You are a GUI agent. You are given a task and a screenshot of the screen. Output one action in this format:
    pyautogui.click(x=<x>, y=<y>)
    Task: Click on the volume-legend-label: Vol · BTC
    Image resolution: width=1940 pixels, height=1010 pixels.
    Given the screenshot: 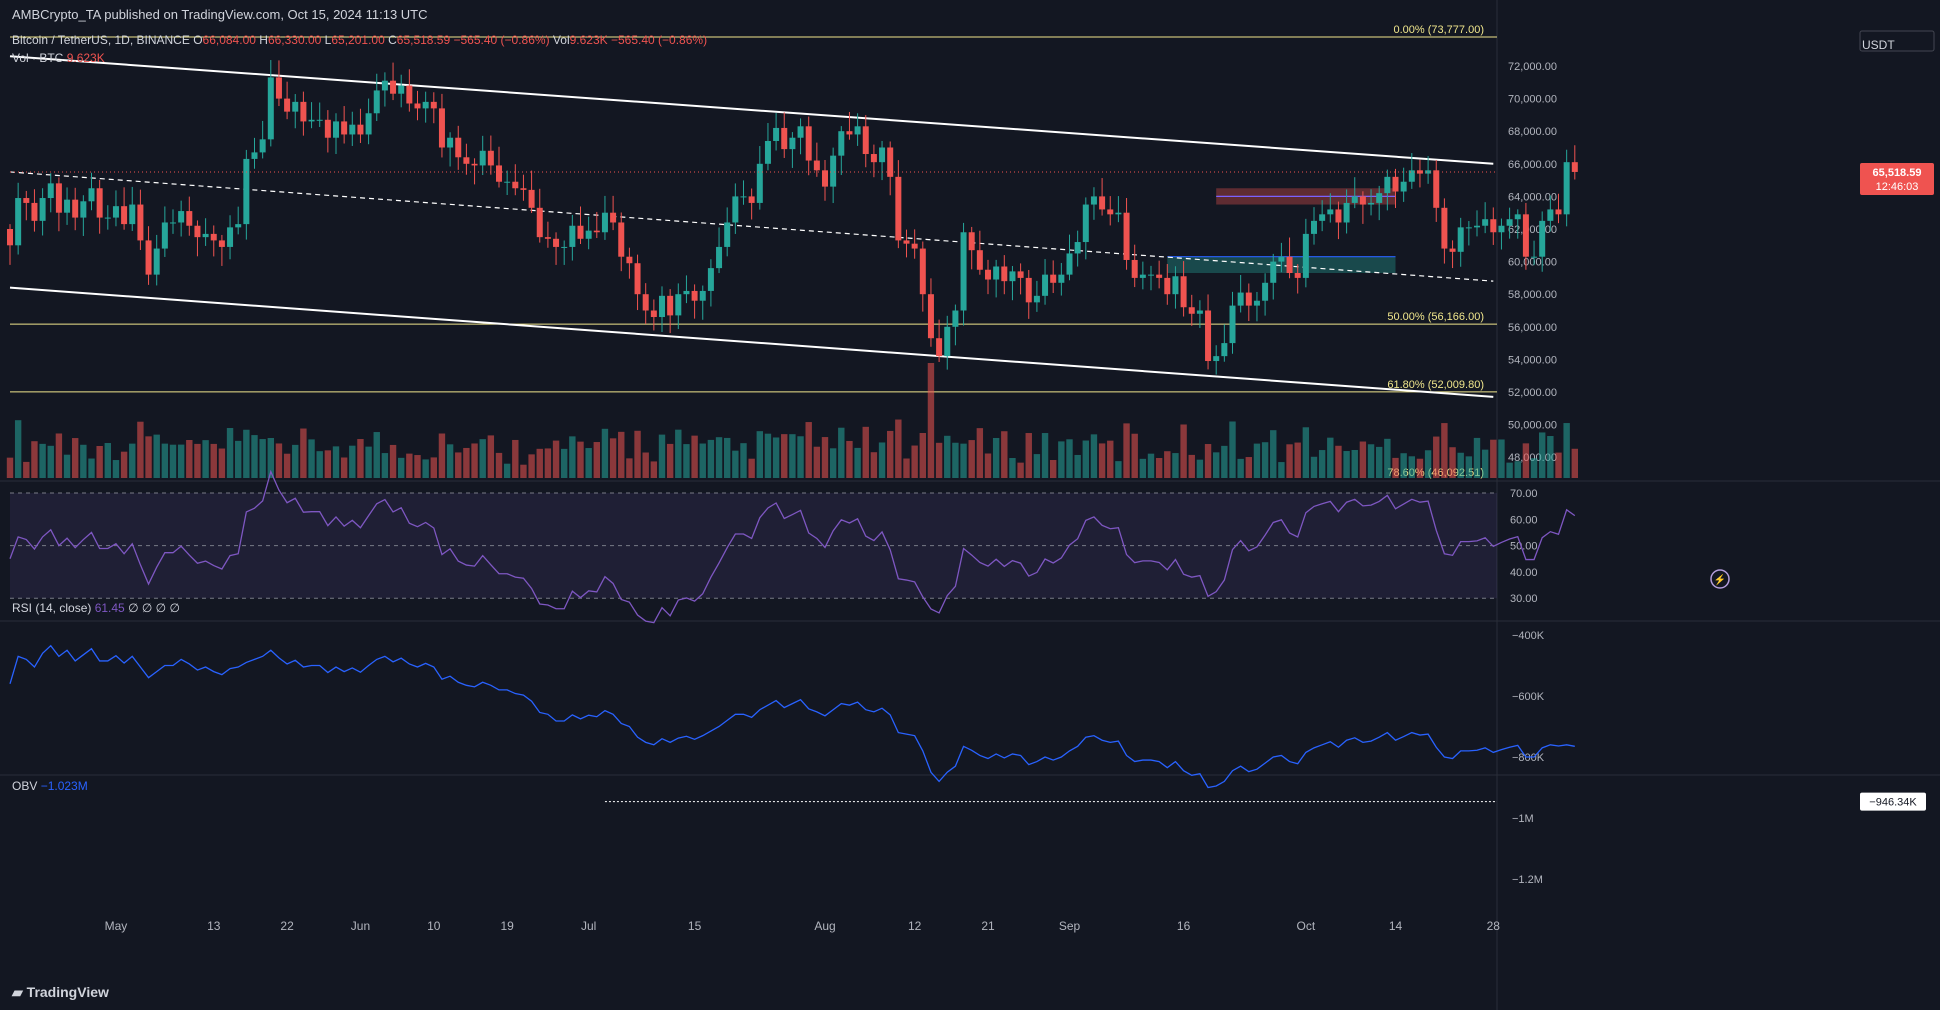 What is the action you would take?
    pyautogui.click(x=38, y=58)
    